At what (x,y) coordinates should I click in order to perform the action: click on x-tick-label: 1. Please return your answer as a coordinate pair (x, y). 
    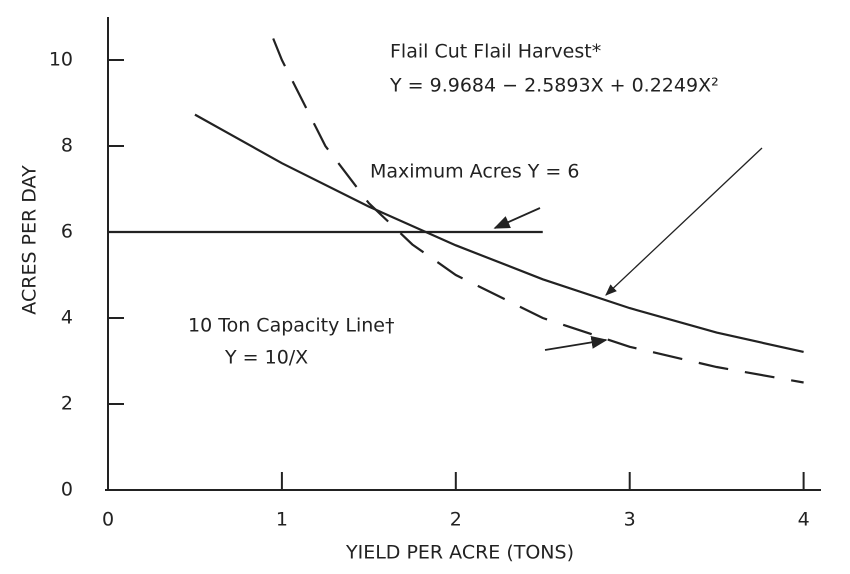
    Looking at the image, I should click on (282, 520).